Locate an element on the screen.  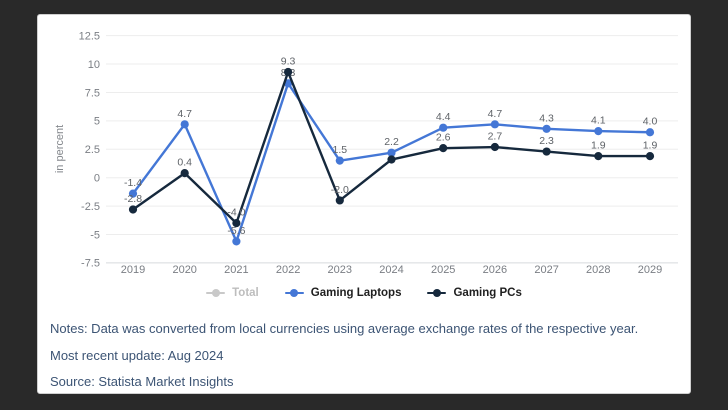
data-label: 4.1 is located at coordinates (598, 121).